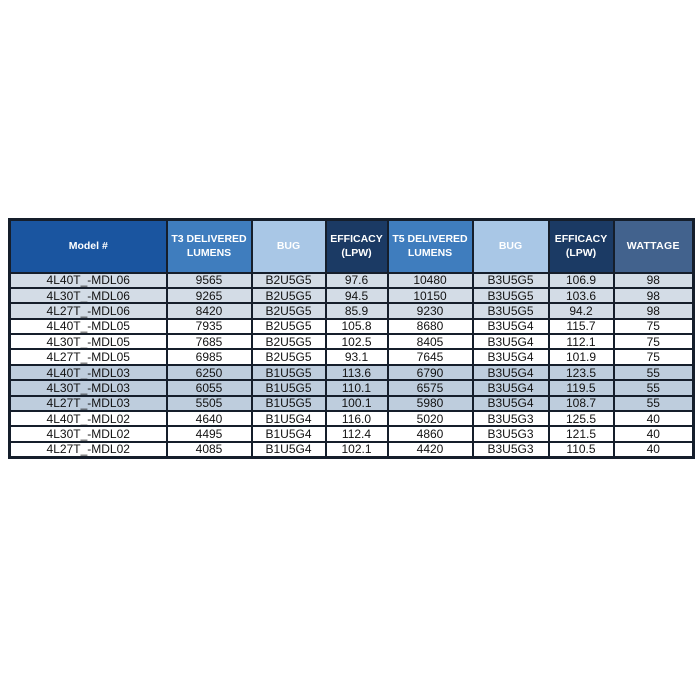  What do you see at coordinates (356, 280) in the screenshot?
I see `cell-t3-efficacy: 97.6` at bounding box center [356, 280].